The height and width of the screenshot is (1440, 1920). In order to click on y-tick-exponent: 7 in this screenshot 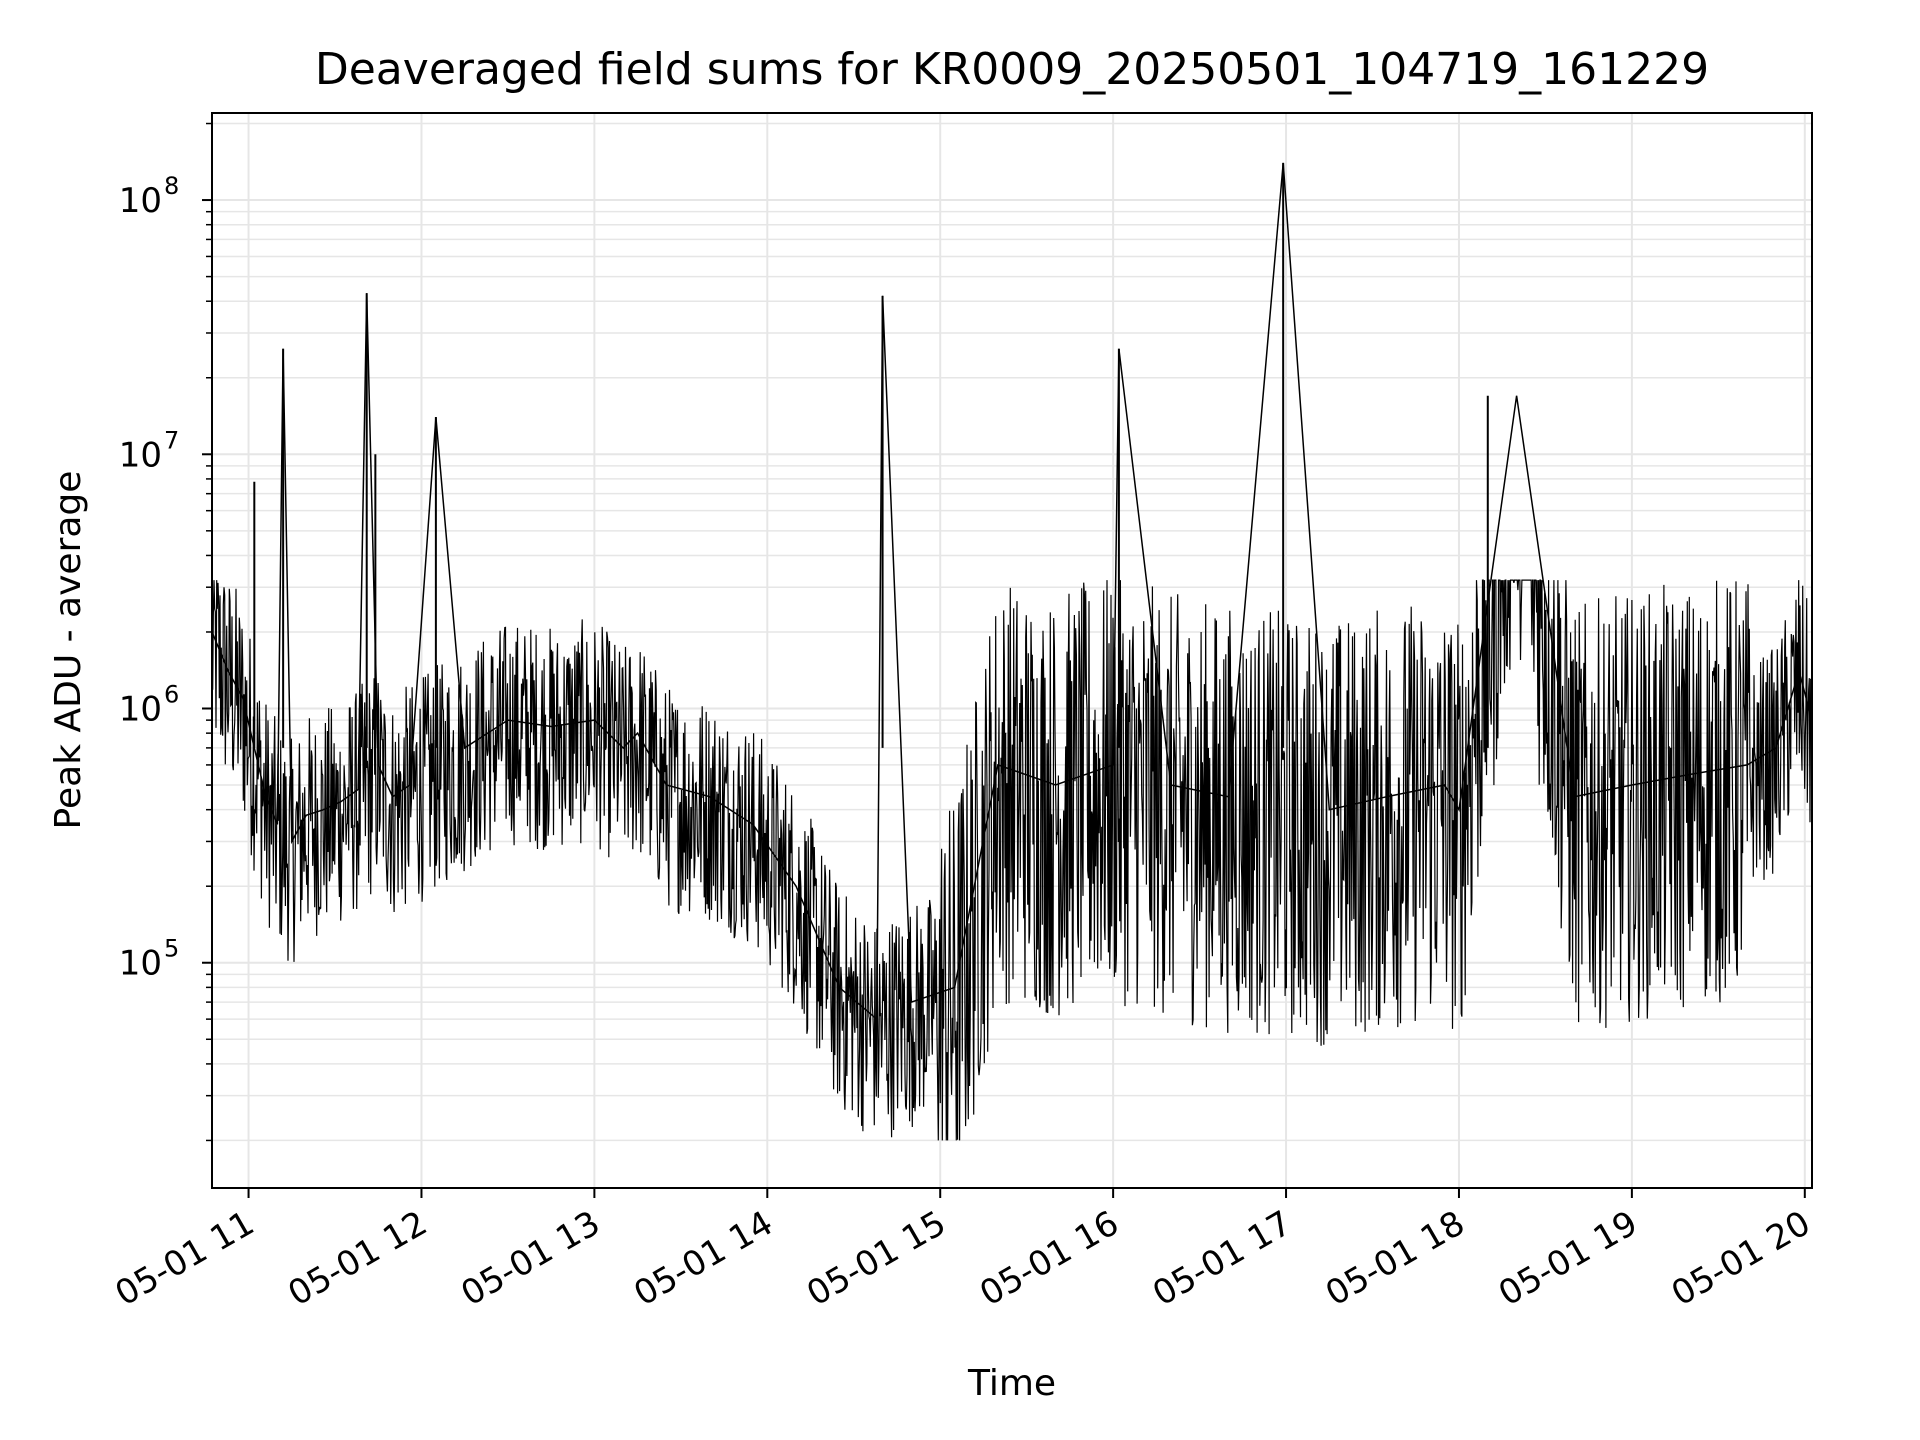, I will do `click(171, 440)`.